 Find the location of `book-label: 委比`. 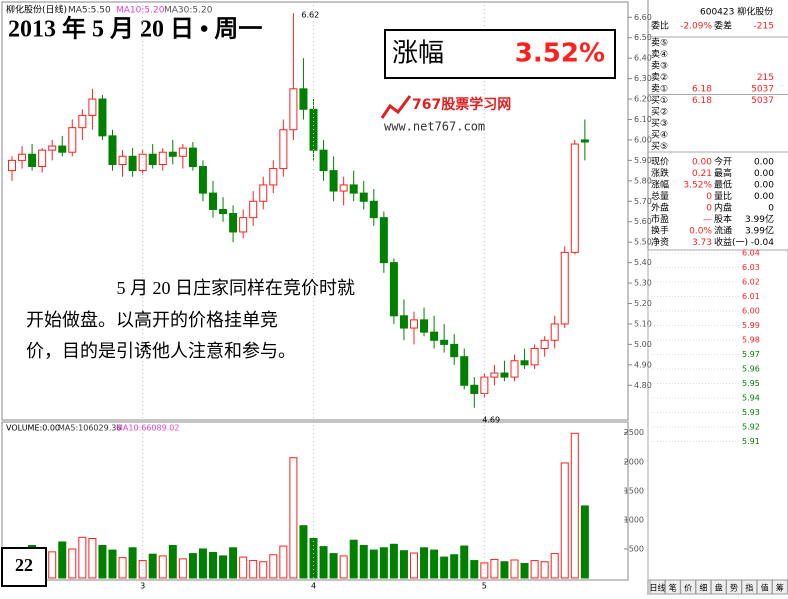

book-label: 委比 is located at coordinates (660, 26).